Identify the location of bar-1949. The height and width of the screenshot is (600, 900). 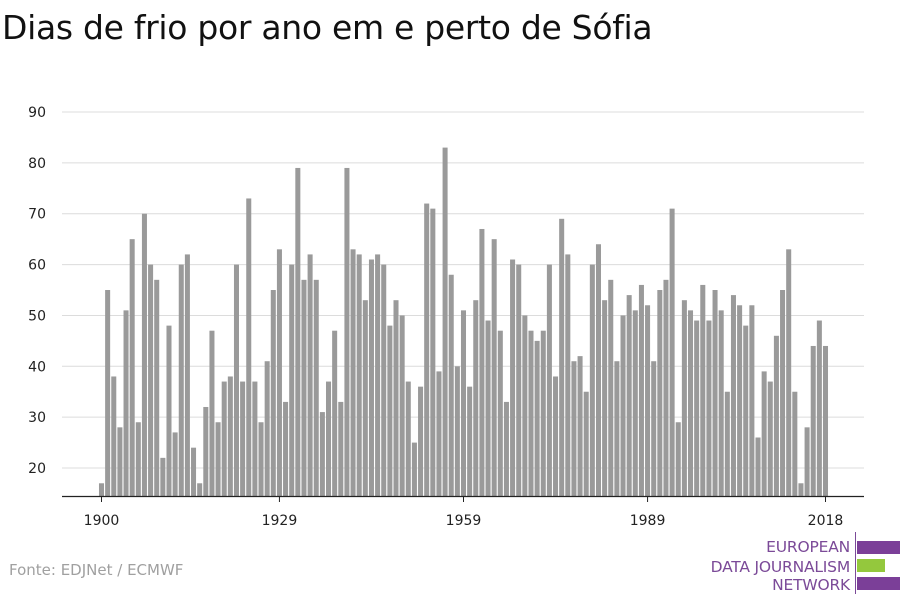
(402, 405).